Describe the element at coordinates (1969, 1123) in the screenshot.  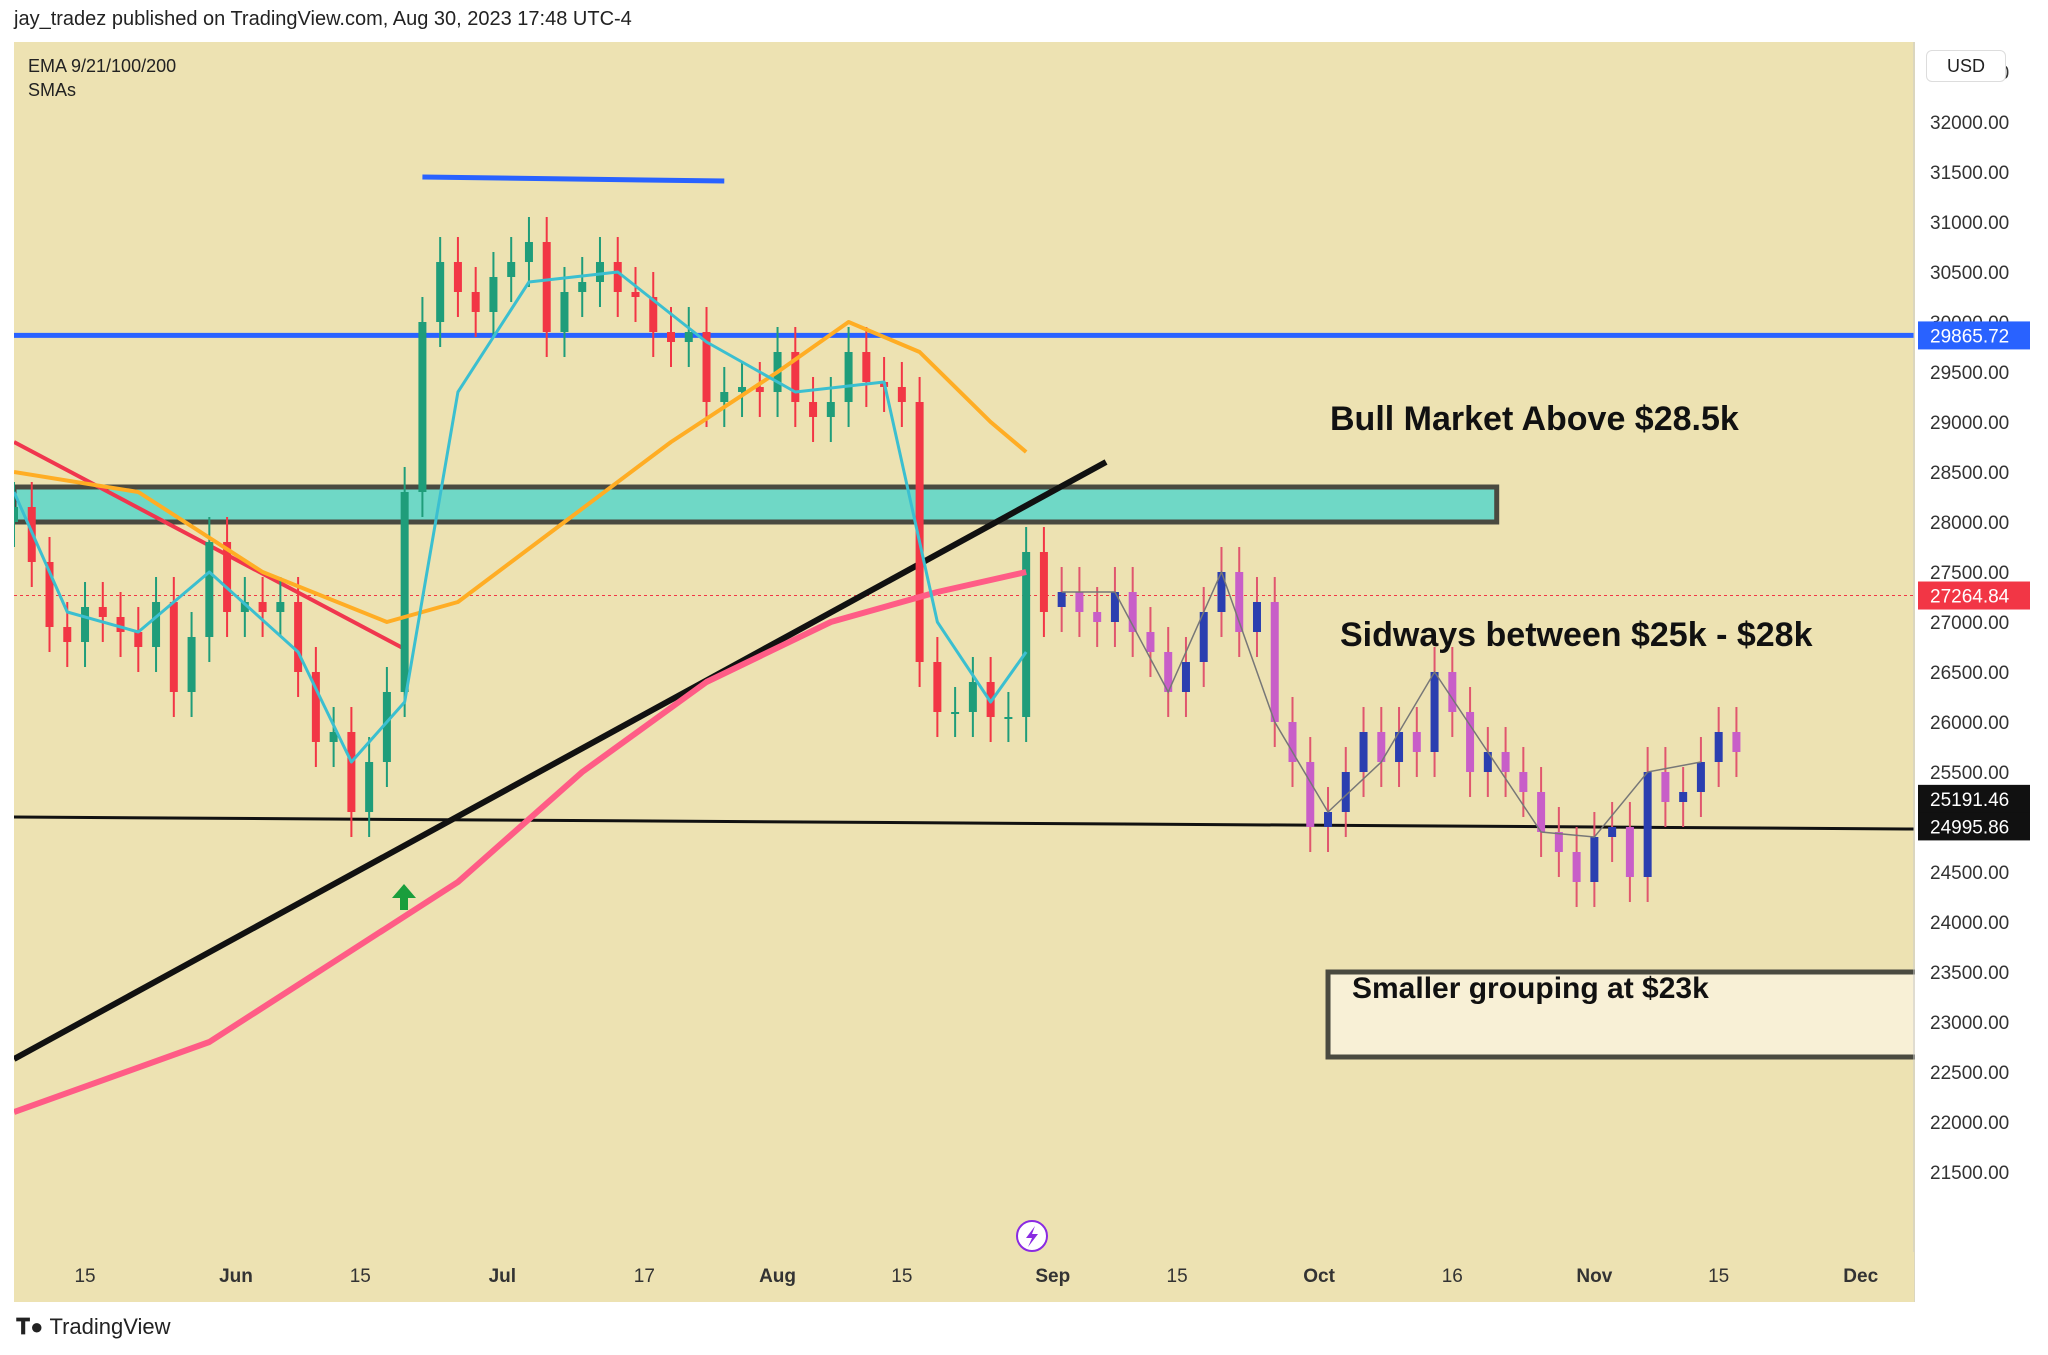
I see `y-tick-label: 22000.00` at that location.